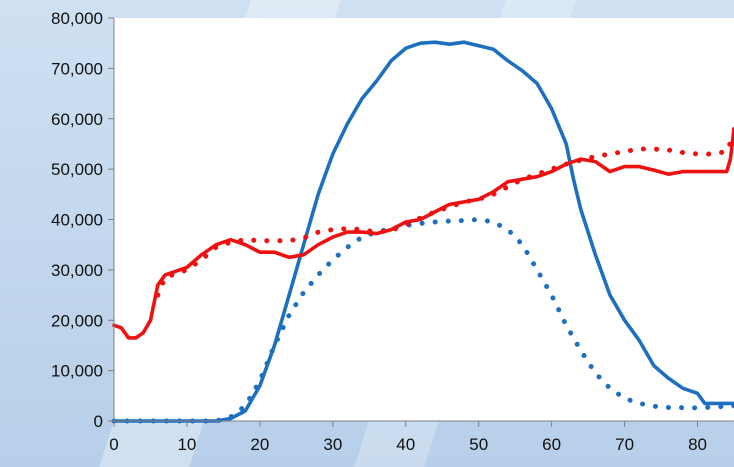 Image resolution: width=734 pixels, height=467 pixels. I want to click on y-tick-label: 0, so click(98, 421).